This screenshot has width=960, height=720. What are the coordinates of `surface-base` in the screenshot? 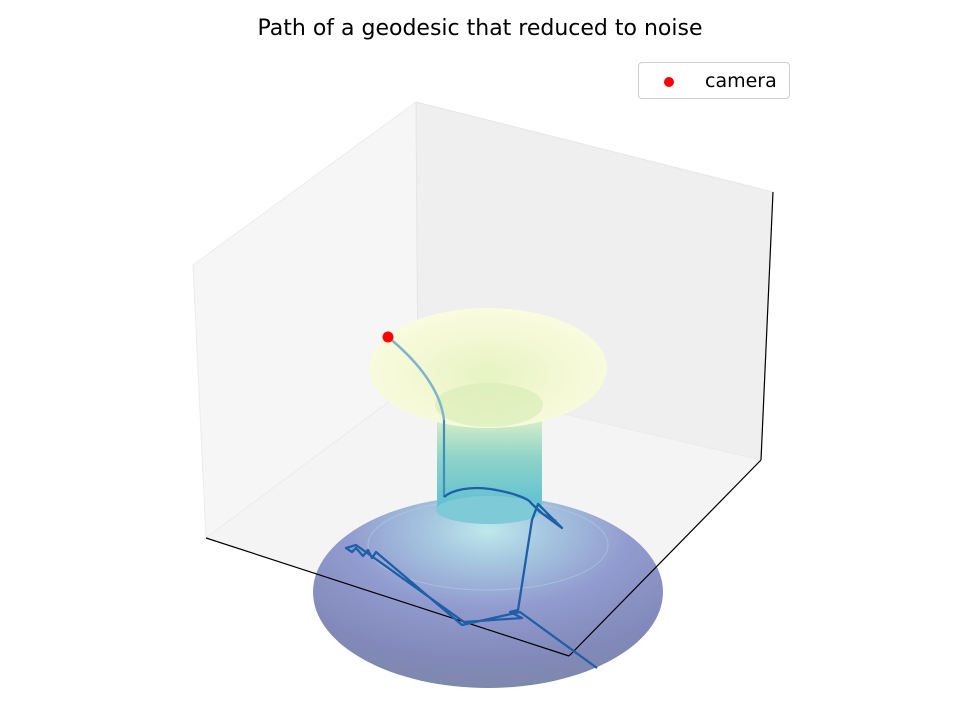 It's located at (488, 592).